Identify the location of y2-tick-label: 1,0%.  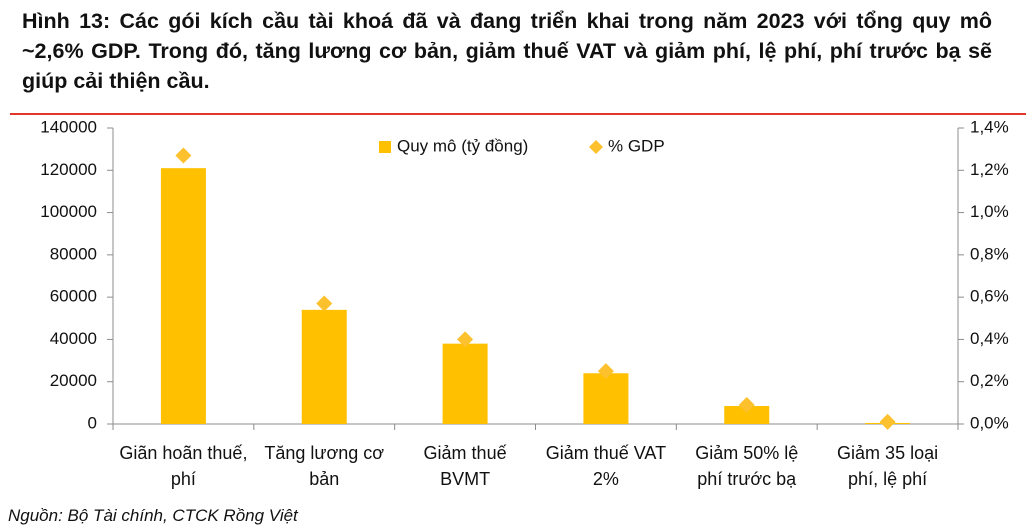
(989, 211).